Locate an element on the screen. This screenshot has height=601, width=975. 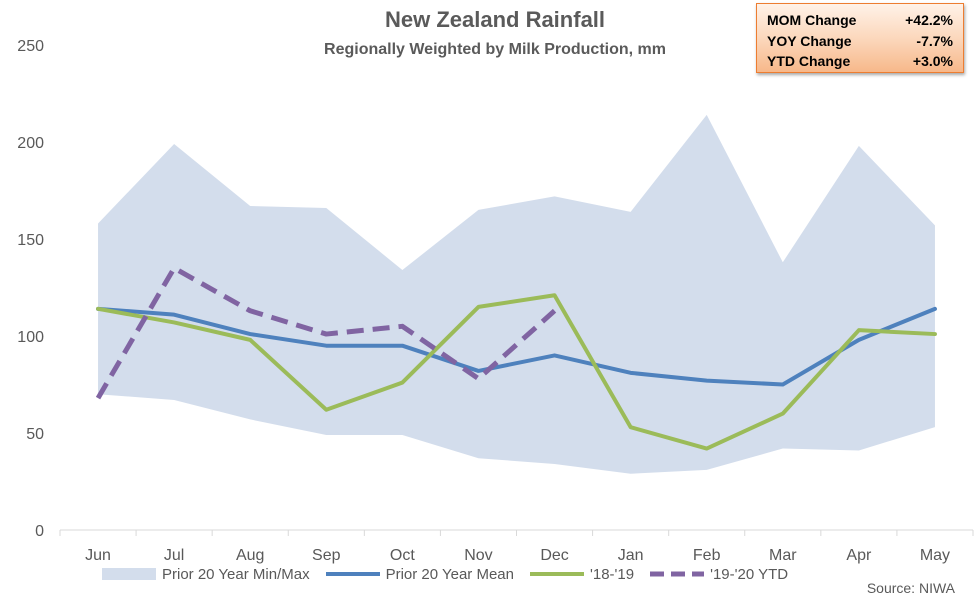
stat-label: YOY Change is located at coordinates (809, 40).